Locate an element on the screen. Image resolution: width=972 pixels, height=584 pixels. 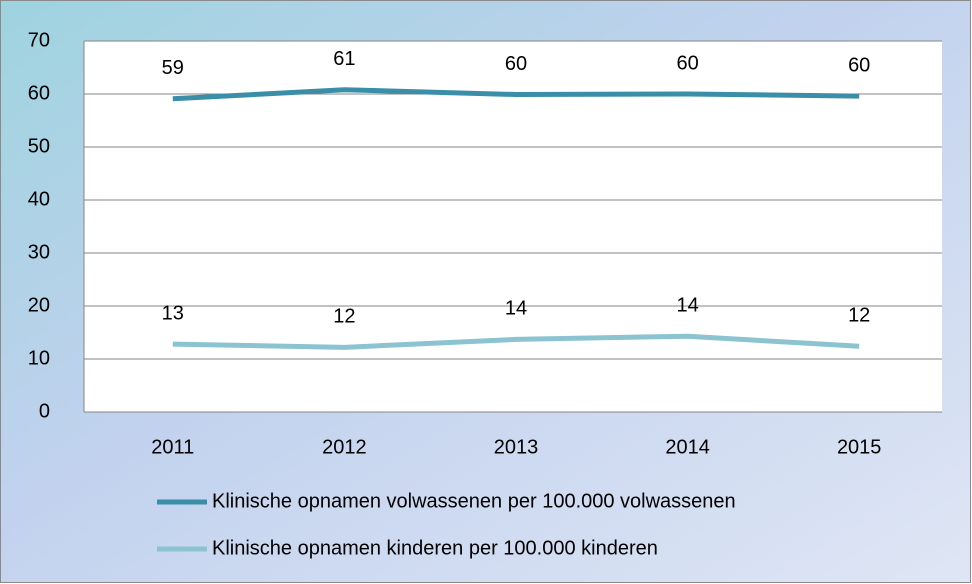
y-tick-label: 0 is located at coordinates (44, 411).